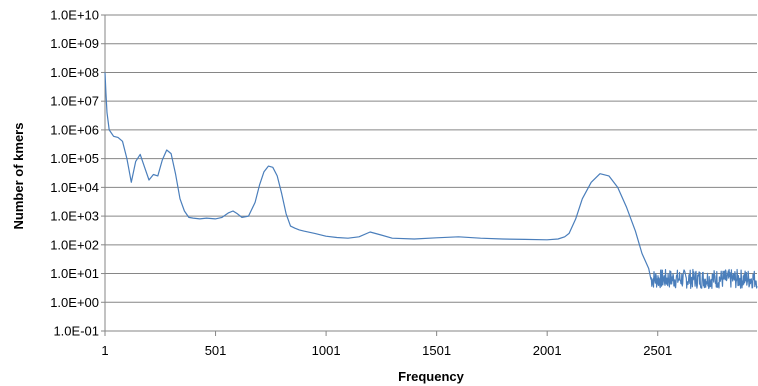 This screenshot has height=386, width=758. What do you see at coordinates (326, 350) in the screenshot?
I see `x-tick-label: 1001` at bounding box center [326, 350].